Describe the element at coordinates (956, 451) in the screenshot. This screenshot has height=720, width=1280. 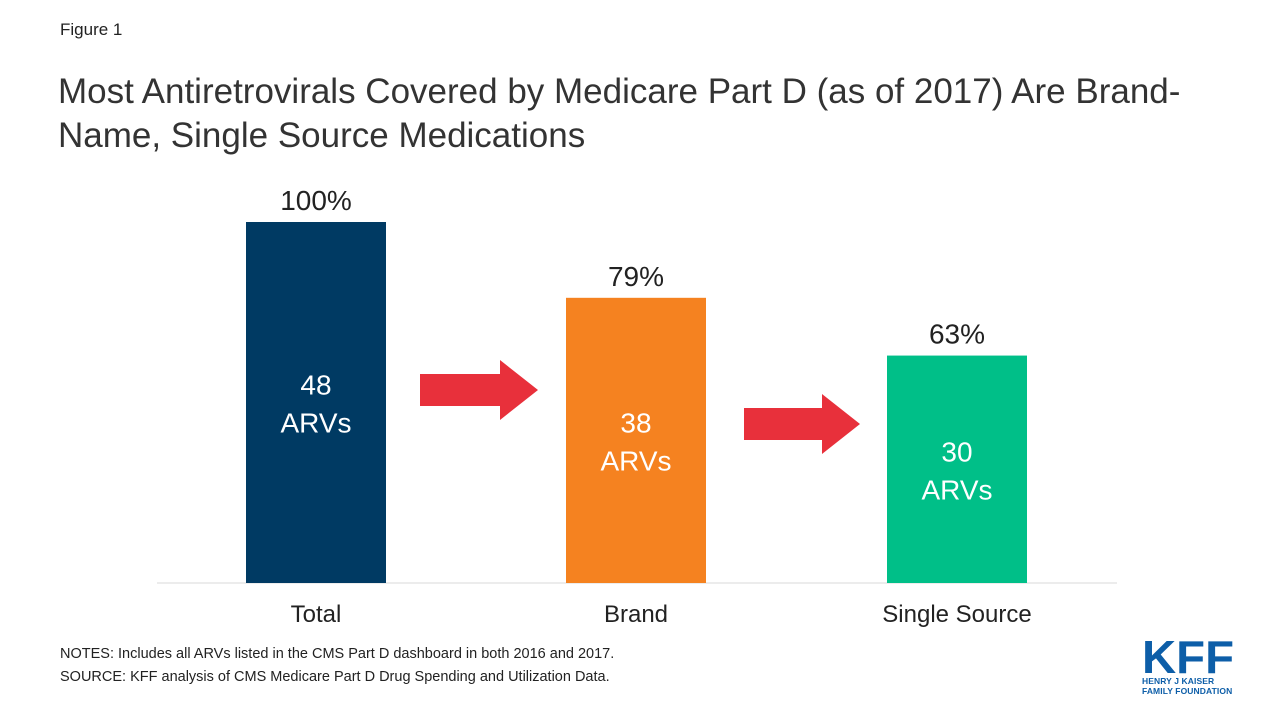
I see `inner-label-single-source-1: 30` at that location.